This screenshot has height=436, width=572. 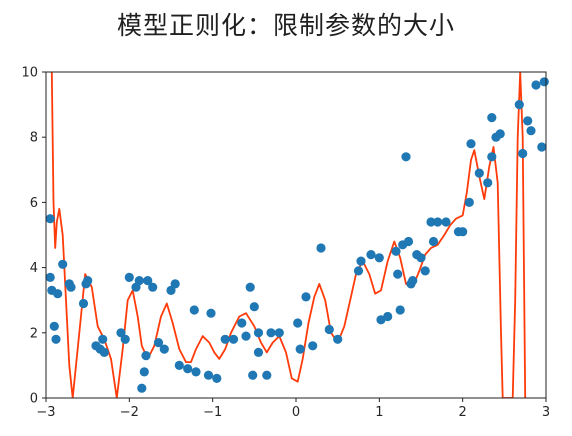 What do you see at coordinates (34, 203) in the screenshot?
I see `y-tick-label: 6` at bounding box center [34, 203].